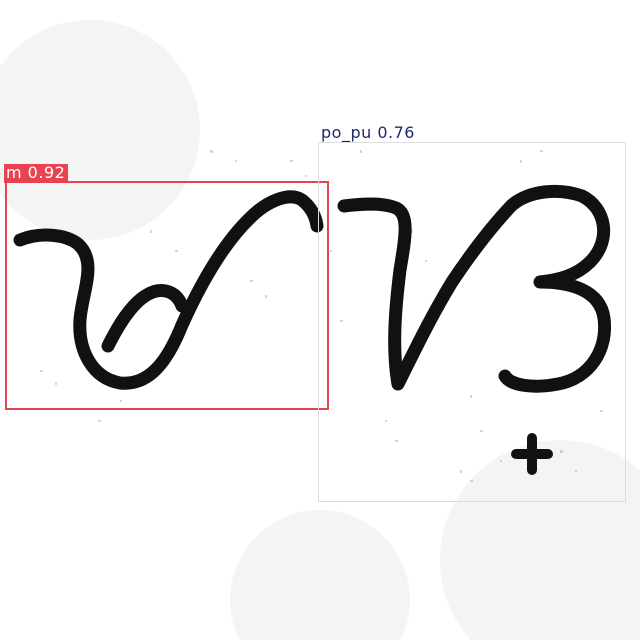 The width and height of the screenshot is (640, 640). I want to click on detection-label-m: m 0.92, so click(36, 173).